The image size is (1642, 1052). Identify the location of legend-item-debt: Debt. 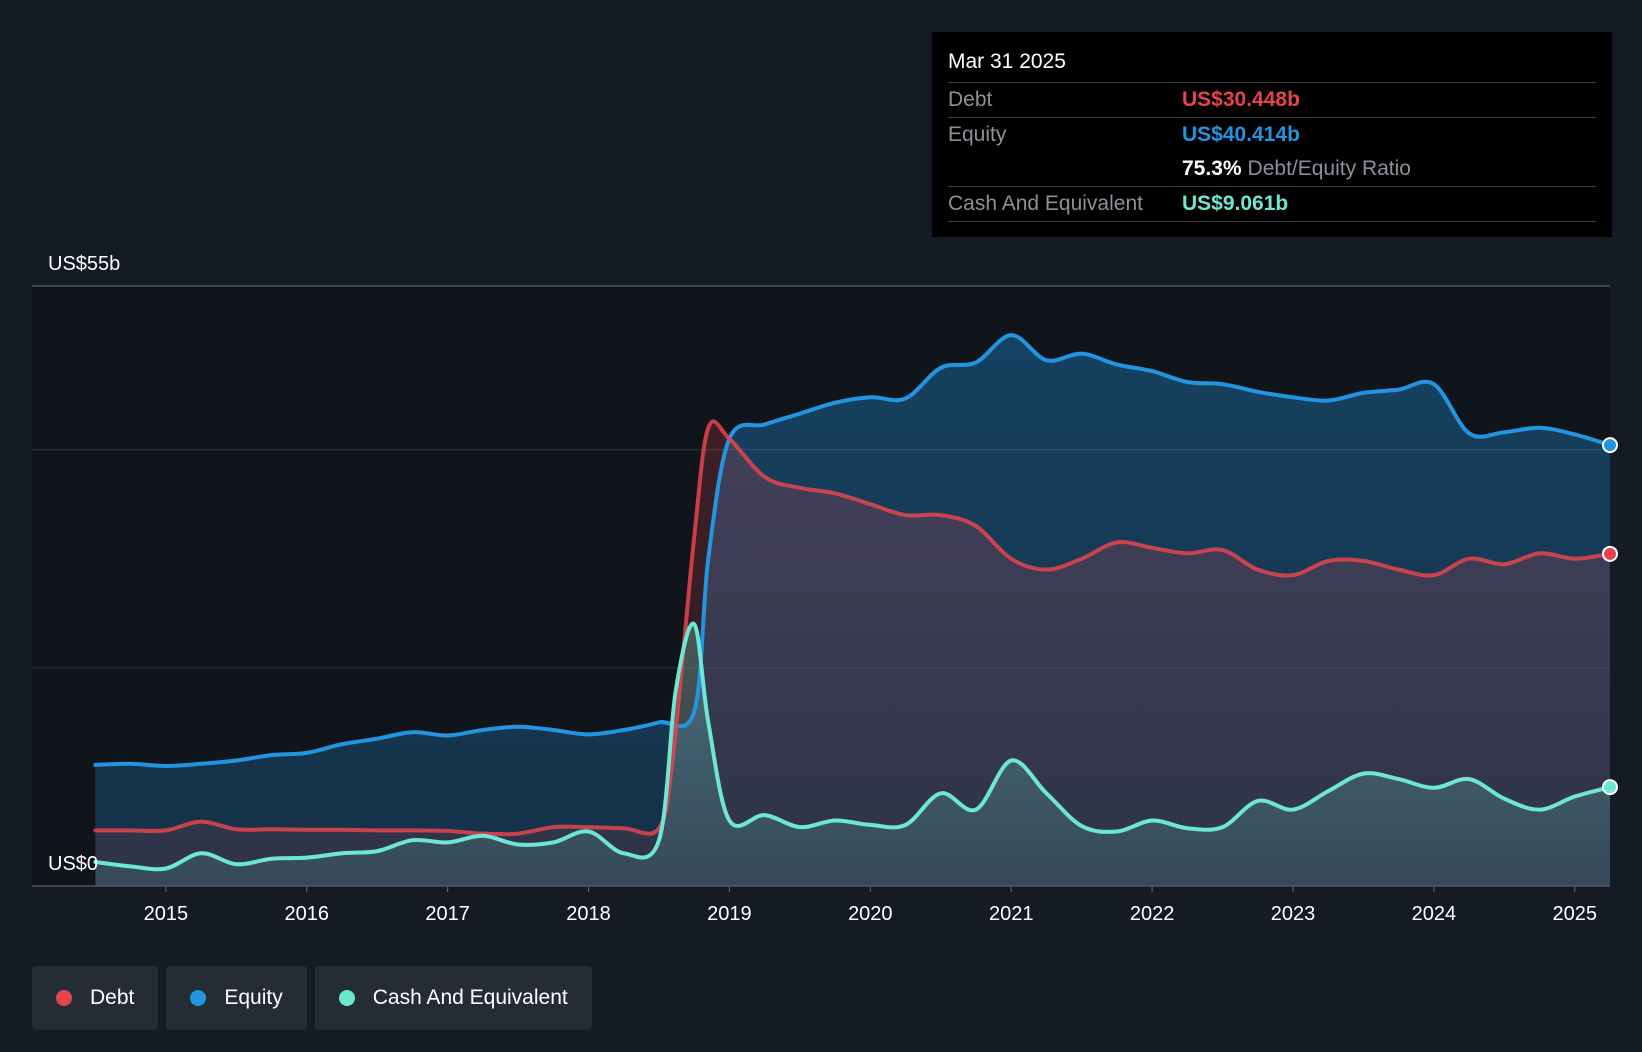
(95, 998).